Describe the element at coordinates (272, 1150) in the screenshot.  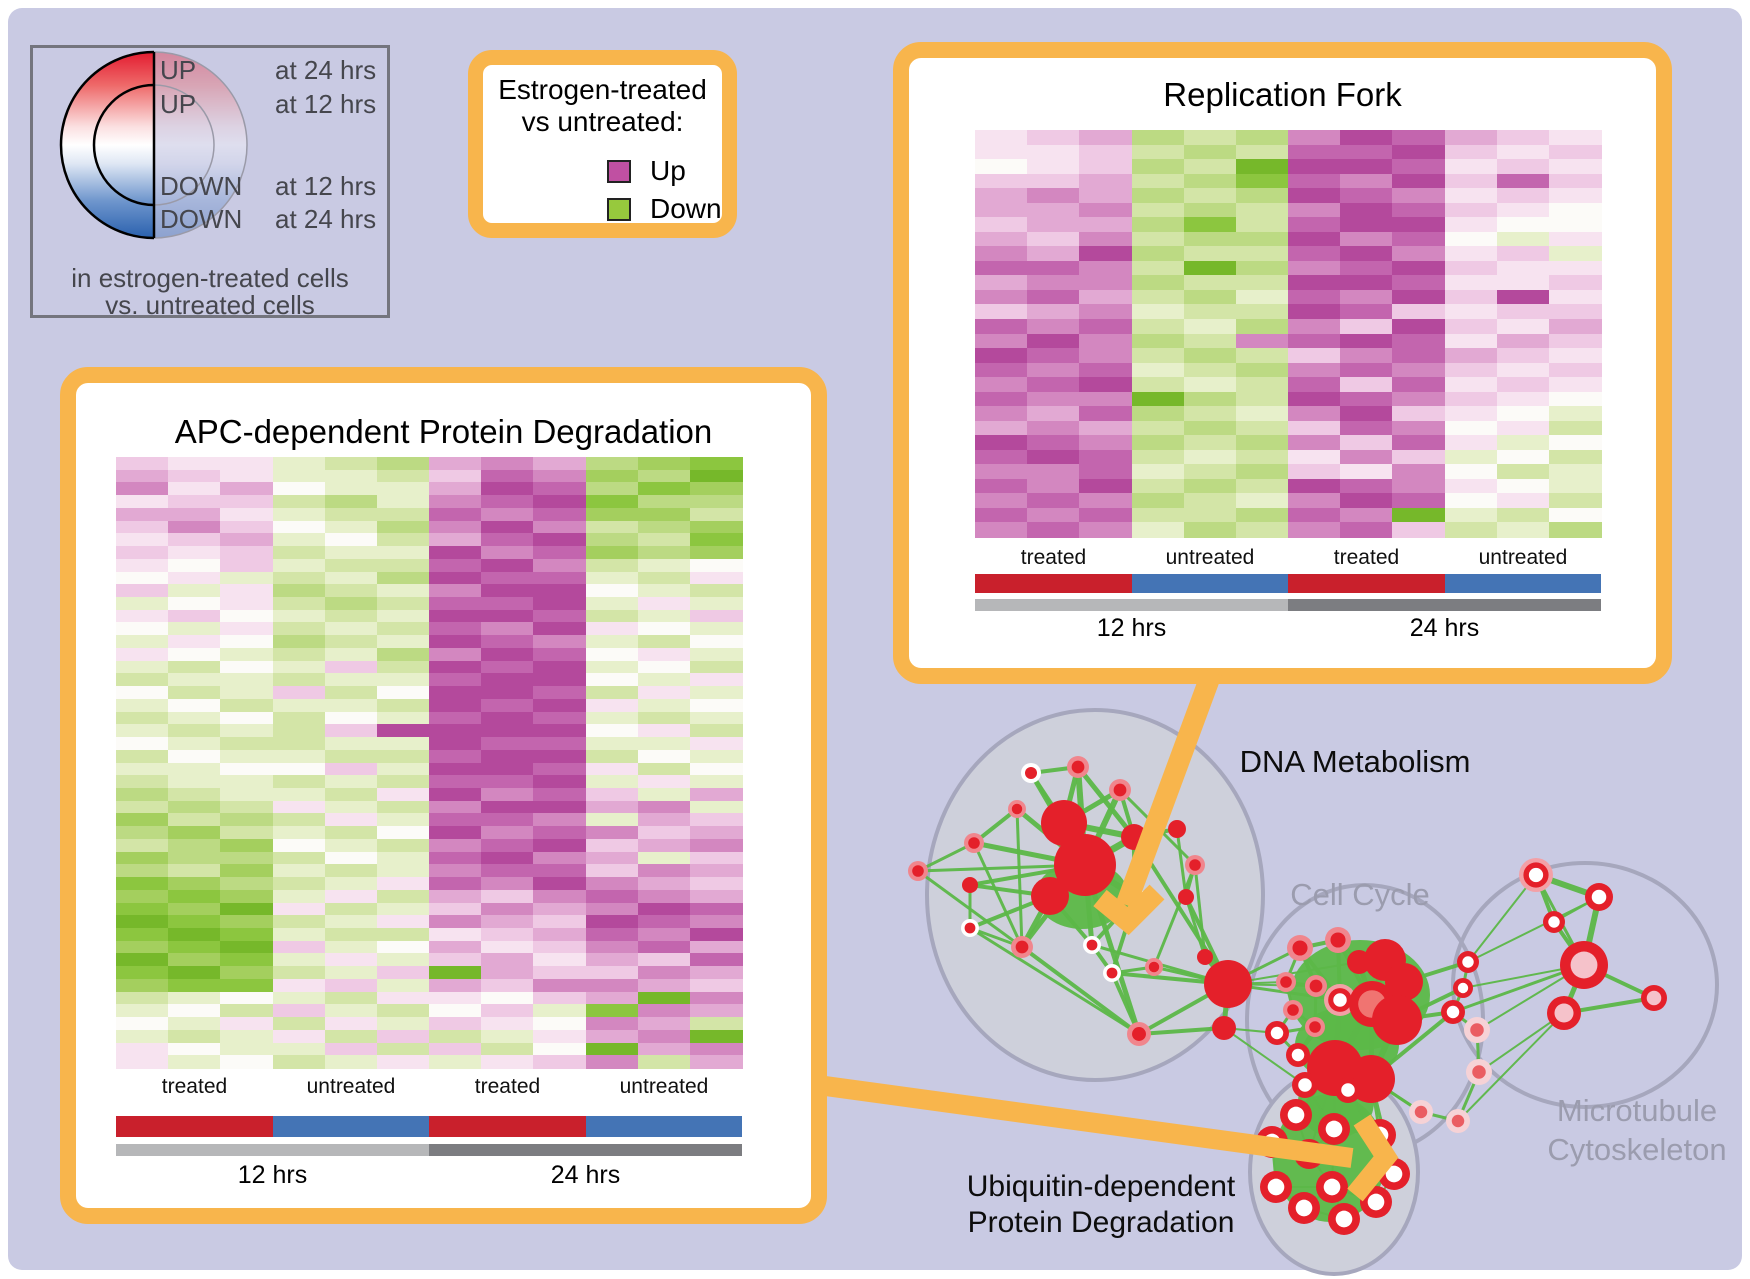
I see `apc-12hr-bar` at that location.